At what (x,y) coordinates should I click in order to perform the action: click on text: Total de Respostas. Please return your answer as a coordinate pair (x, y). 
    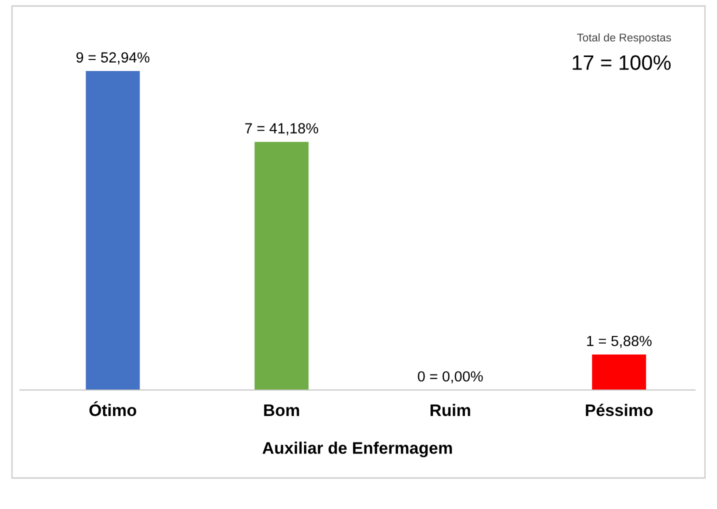
    Looking at the image, I should click on (624, 38).